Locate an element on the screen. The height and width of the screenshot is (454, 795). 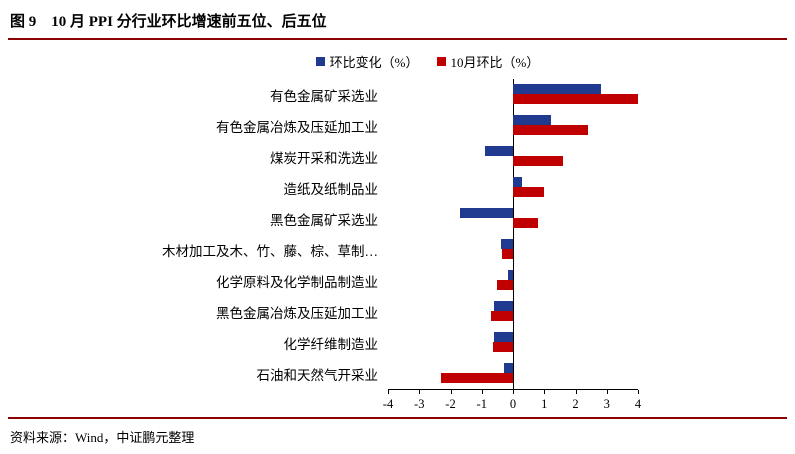
chart-row: 煤炭开采和洗选业 is located at coordinates (397, 156).